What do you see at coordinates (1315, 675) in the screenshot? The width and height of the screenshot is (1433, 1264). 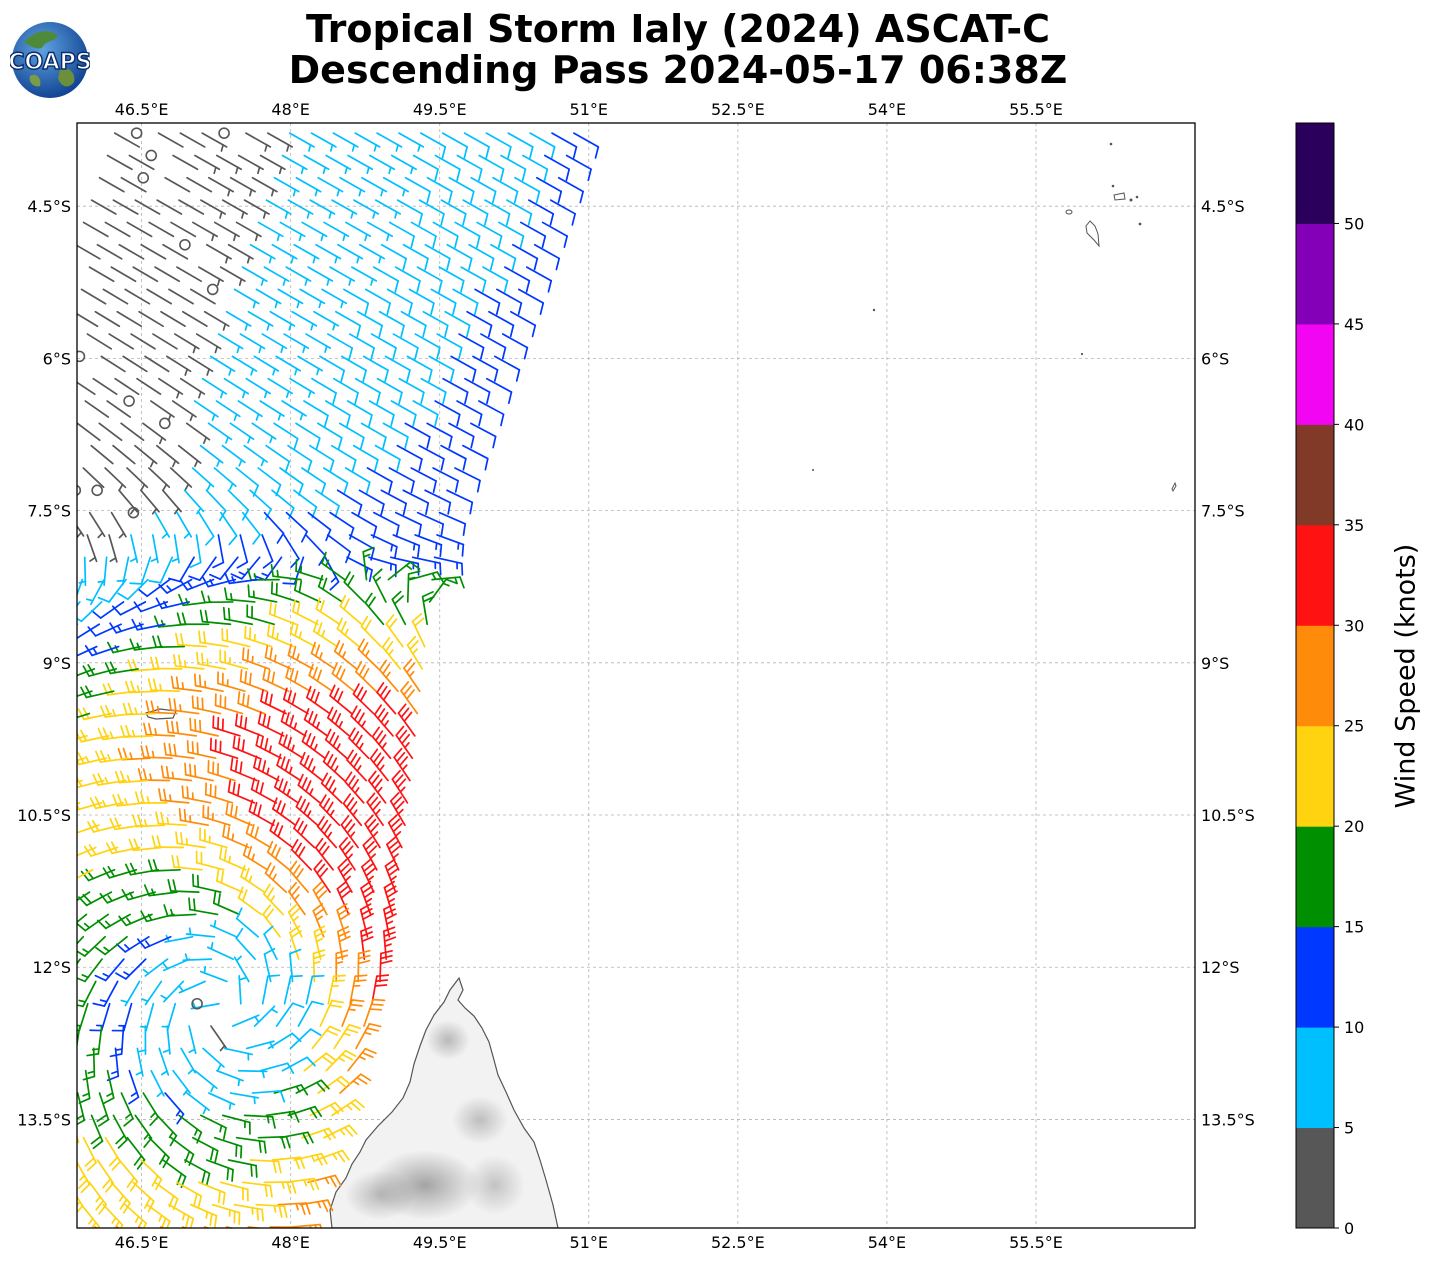 I see `colorbar-frame` at bounding box center [1315, 675].